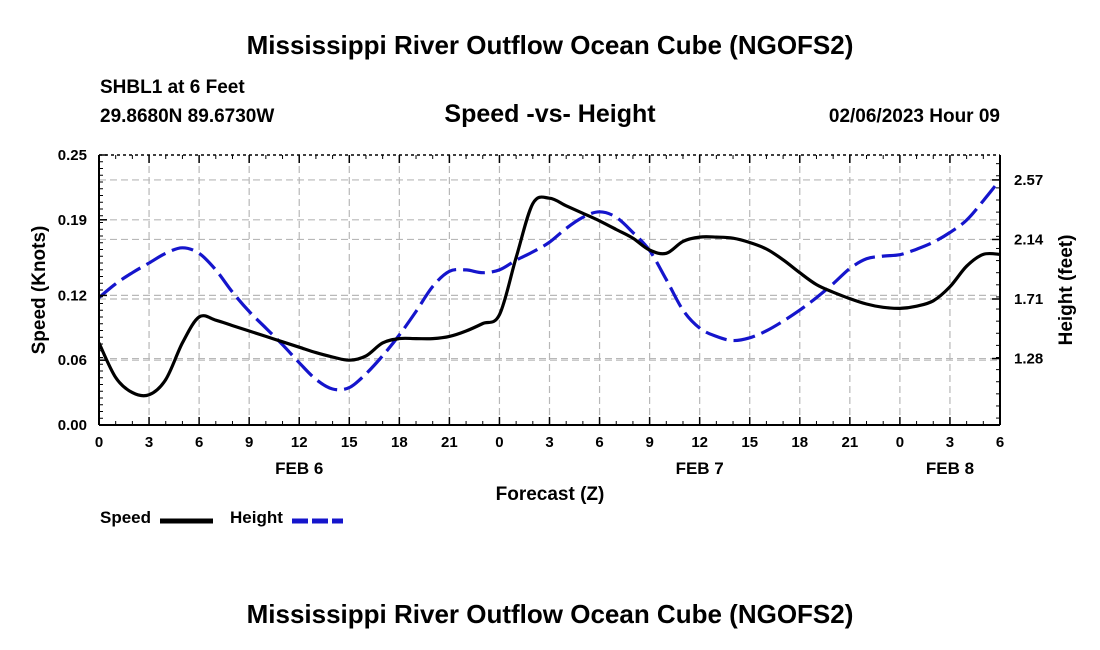  What do you see at coordinates (700, 468) in the screenshot?
I see `x-date-label: FEB 7` at bounding box center [700, 468].